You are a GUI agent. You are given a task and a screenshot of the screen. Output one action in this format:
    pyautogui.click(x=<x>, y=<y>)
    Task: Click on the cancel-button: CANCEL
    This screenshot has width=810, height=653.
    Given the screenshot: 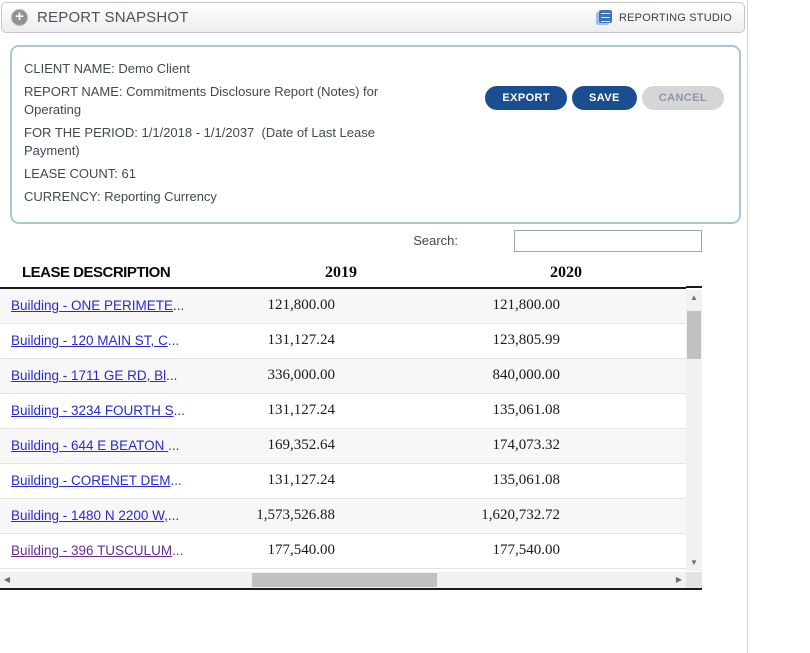 What is the action you would take?
    pyautogui.click(x=682, y=98)
    